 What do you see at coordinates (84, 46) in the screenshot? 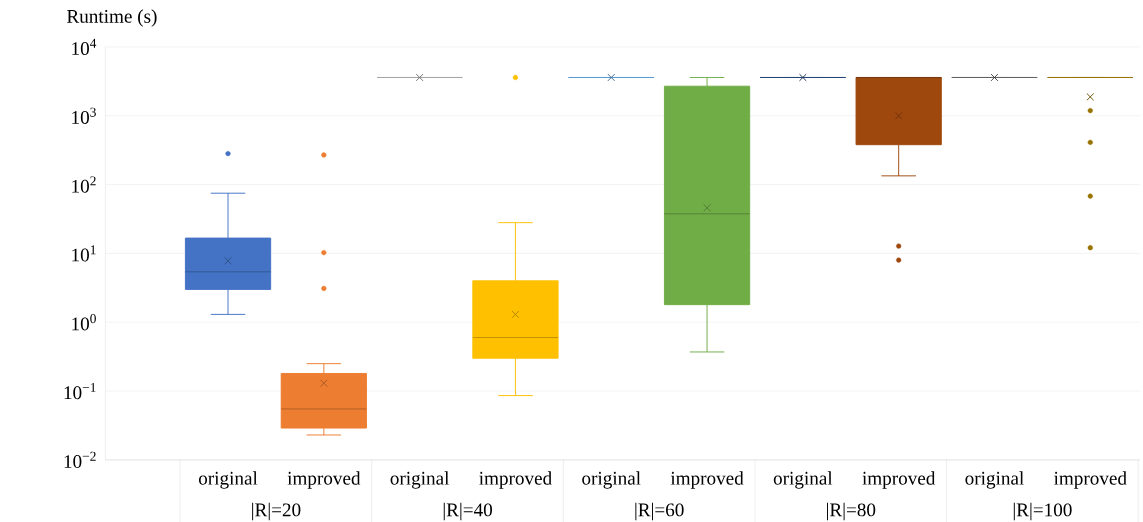
I see `y-tick-label: 10$^{4}$` at bounding box center [84, 46].